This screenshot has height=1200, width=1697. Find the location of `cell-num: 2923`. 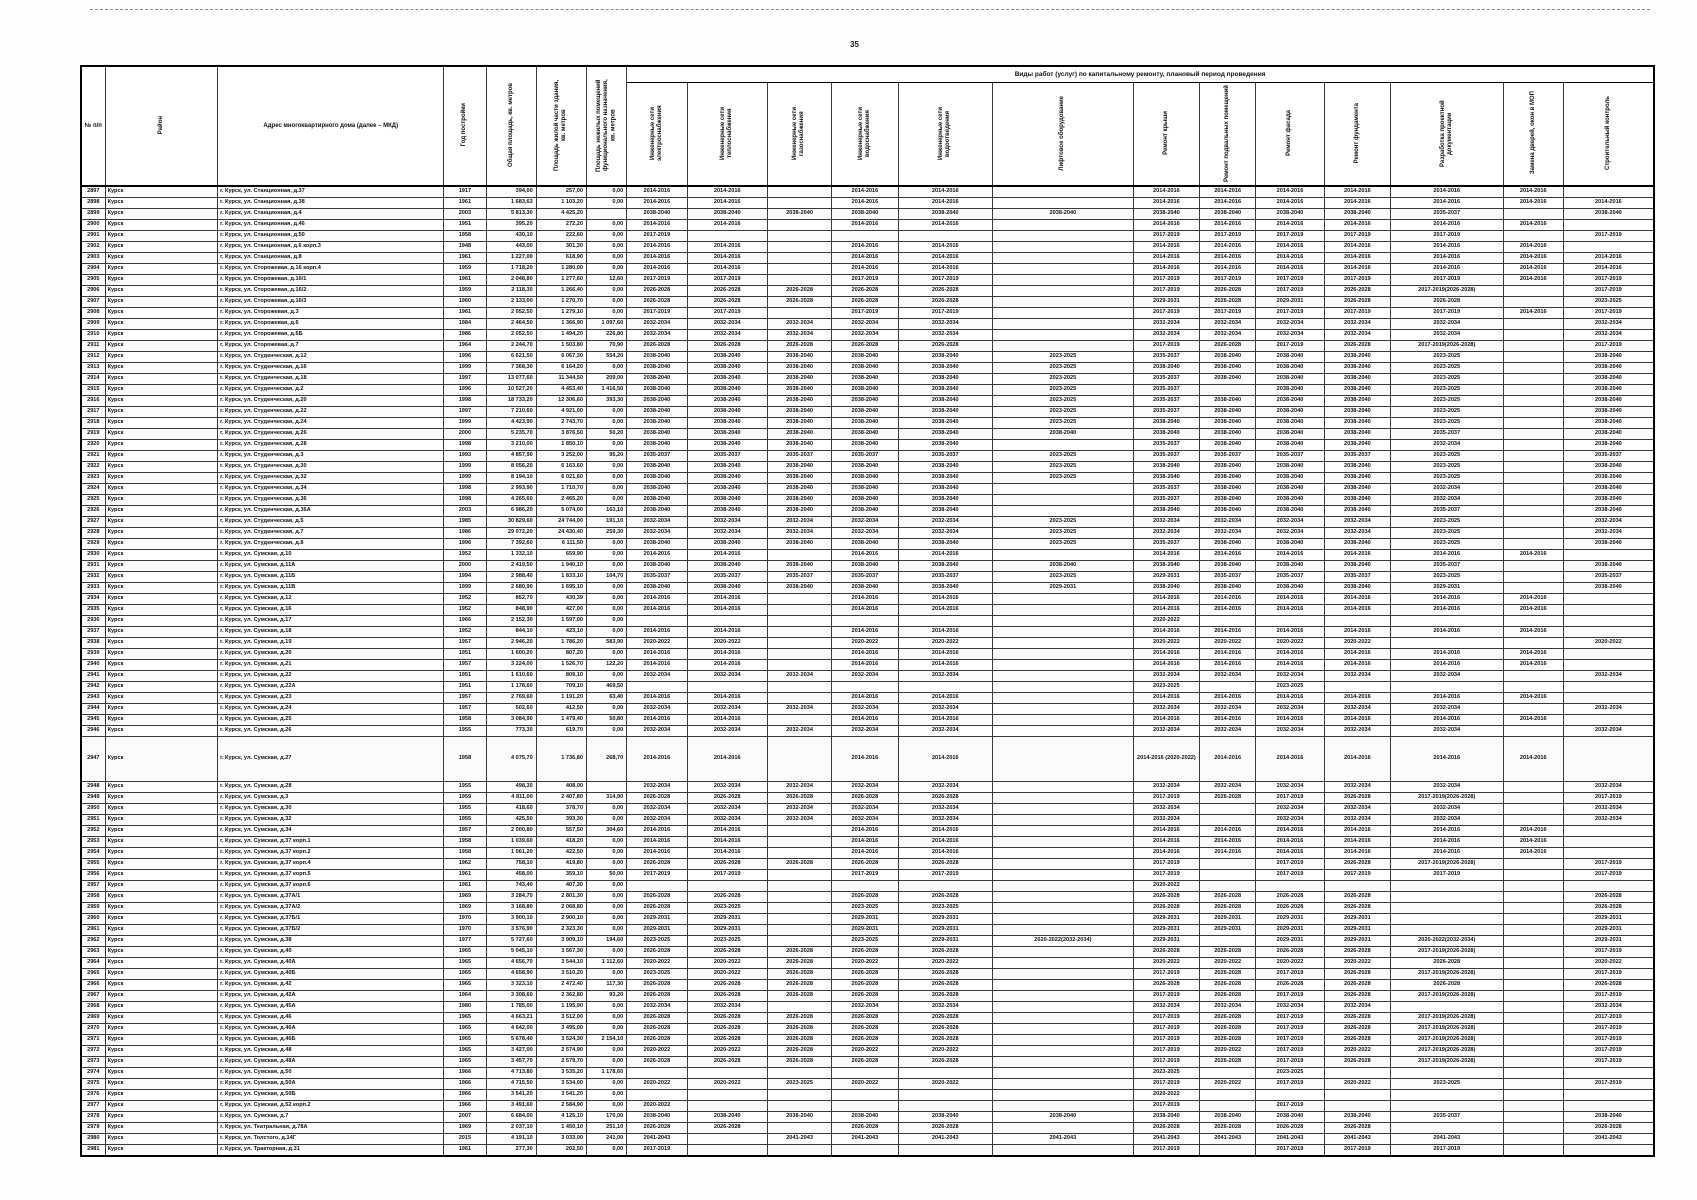

cell-num: 2923 is located at coordinates (93, 478).